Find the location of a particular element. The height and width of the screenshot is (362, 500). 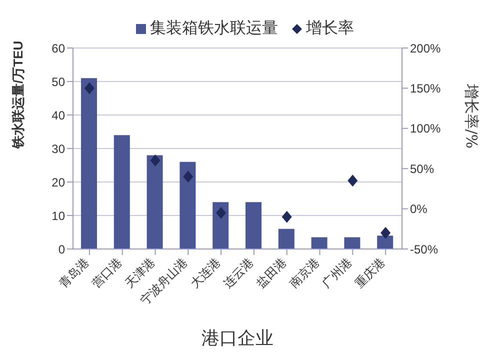

y2-tick-label: 100% is located at coordinates (426, 129).